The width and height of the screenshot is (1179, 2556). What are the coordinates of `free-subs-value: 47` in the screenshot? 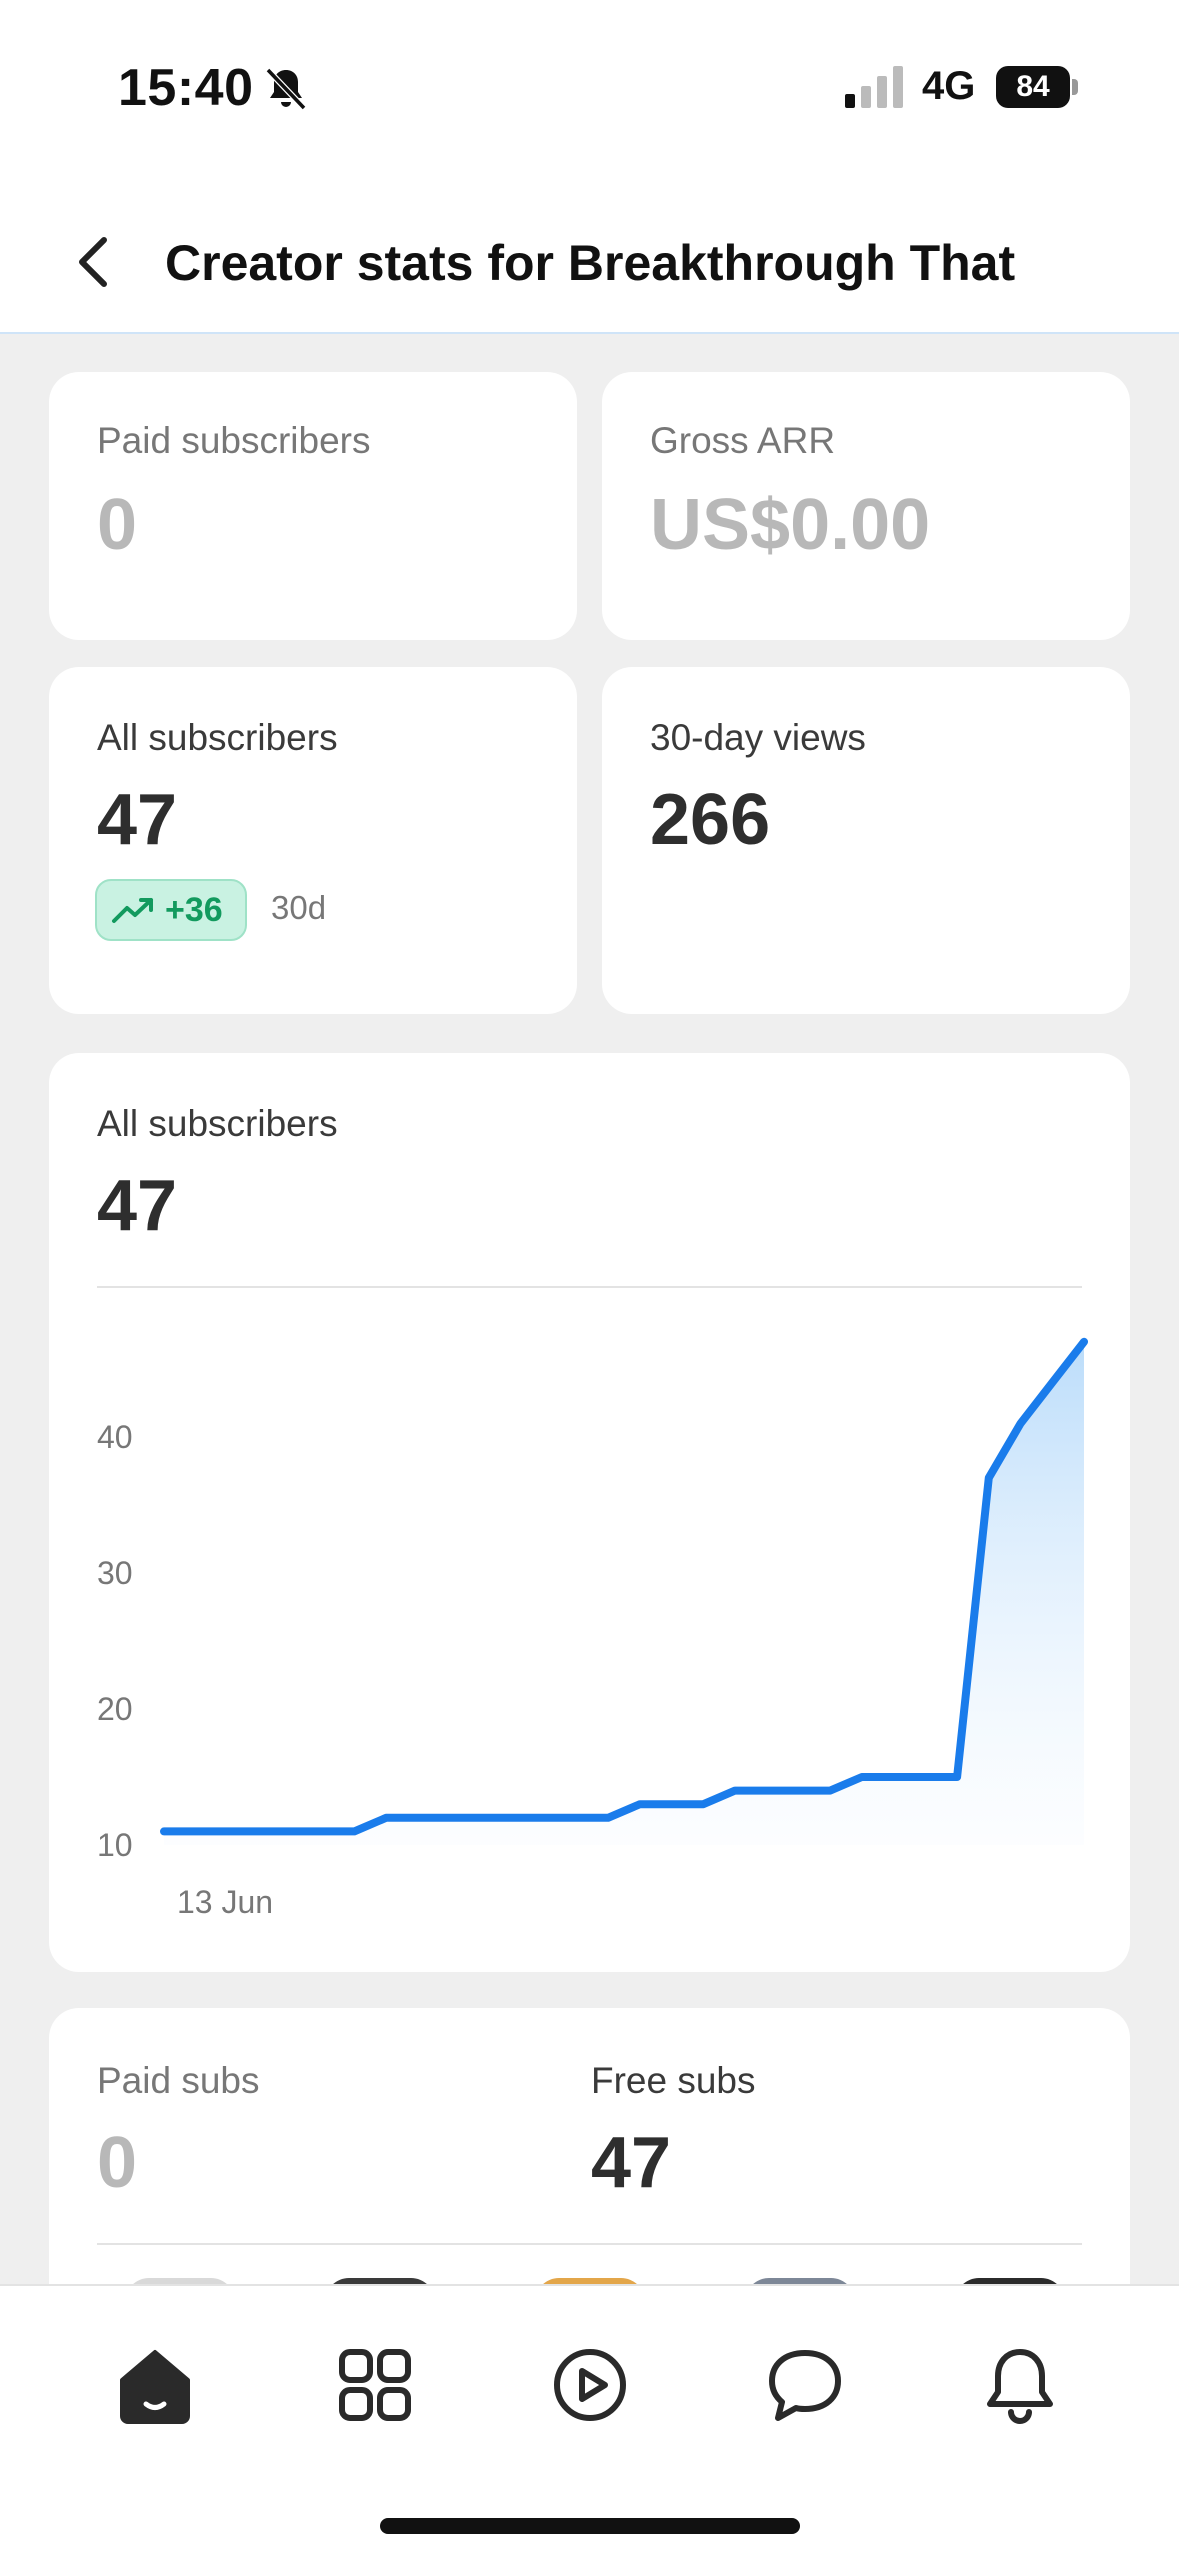 It's located at (631, 2163).